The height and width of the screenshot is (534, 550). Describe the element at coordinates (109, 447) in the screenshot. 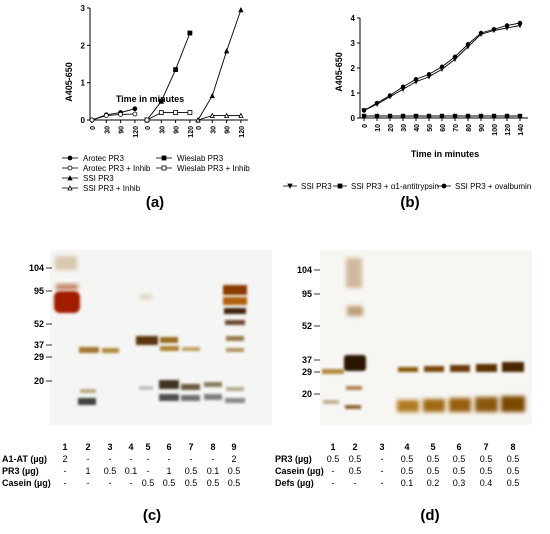

I see `gel-lane-number: 3` at that location.